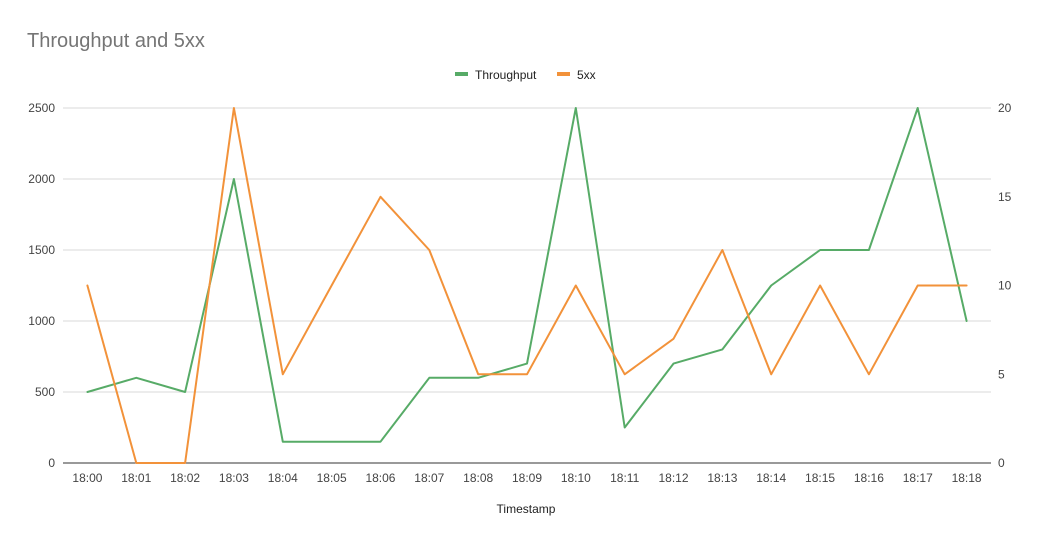 The width and height of the screenshot is (1046, 543). Describe the element at coordinates (332, 478) in the screenshot. I see `x-axis-tick-label: 18:05` at that location.